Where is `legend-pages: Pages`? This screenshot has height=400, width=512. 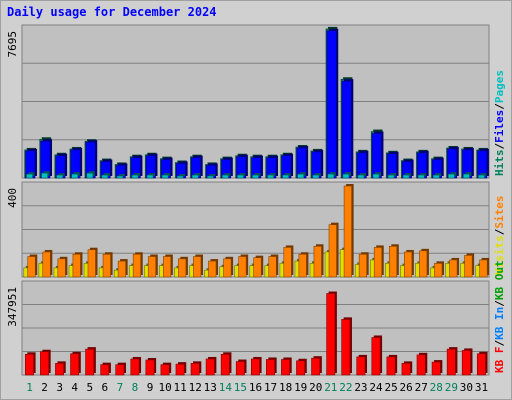 legend-pages: Pages is located at coordinates (499, 86).